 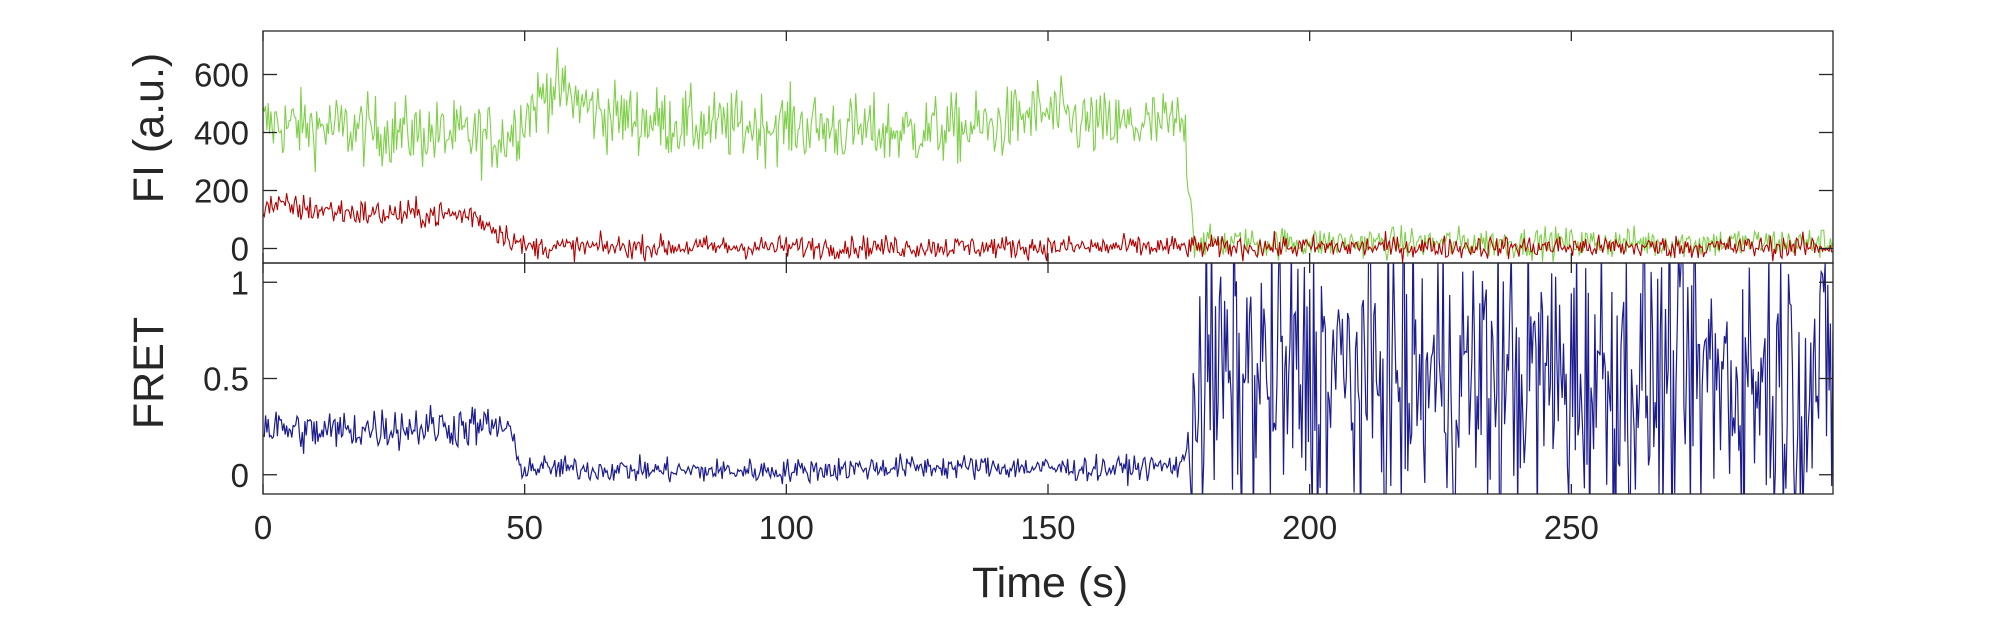 I want to click on bottom-y-tick-label: 0, so click(x=240, y=475).